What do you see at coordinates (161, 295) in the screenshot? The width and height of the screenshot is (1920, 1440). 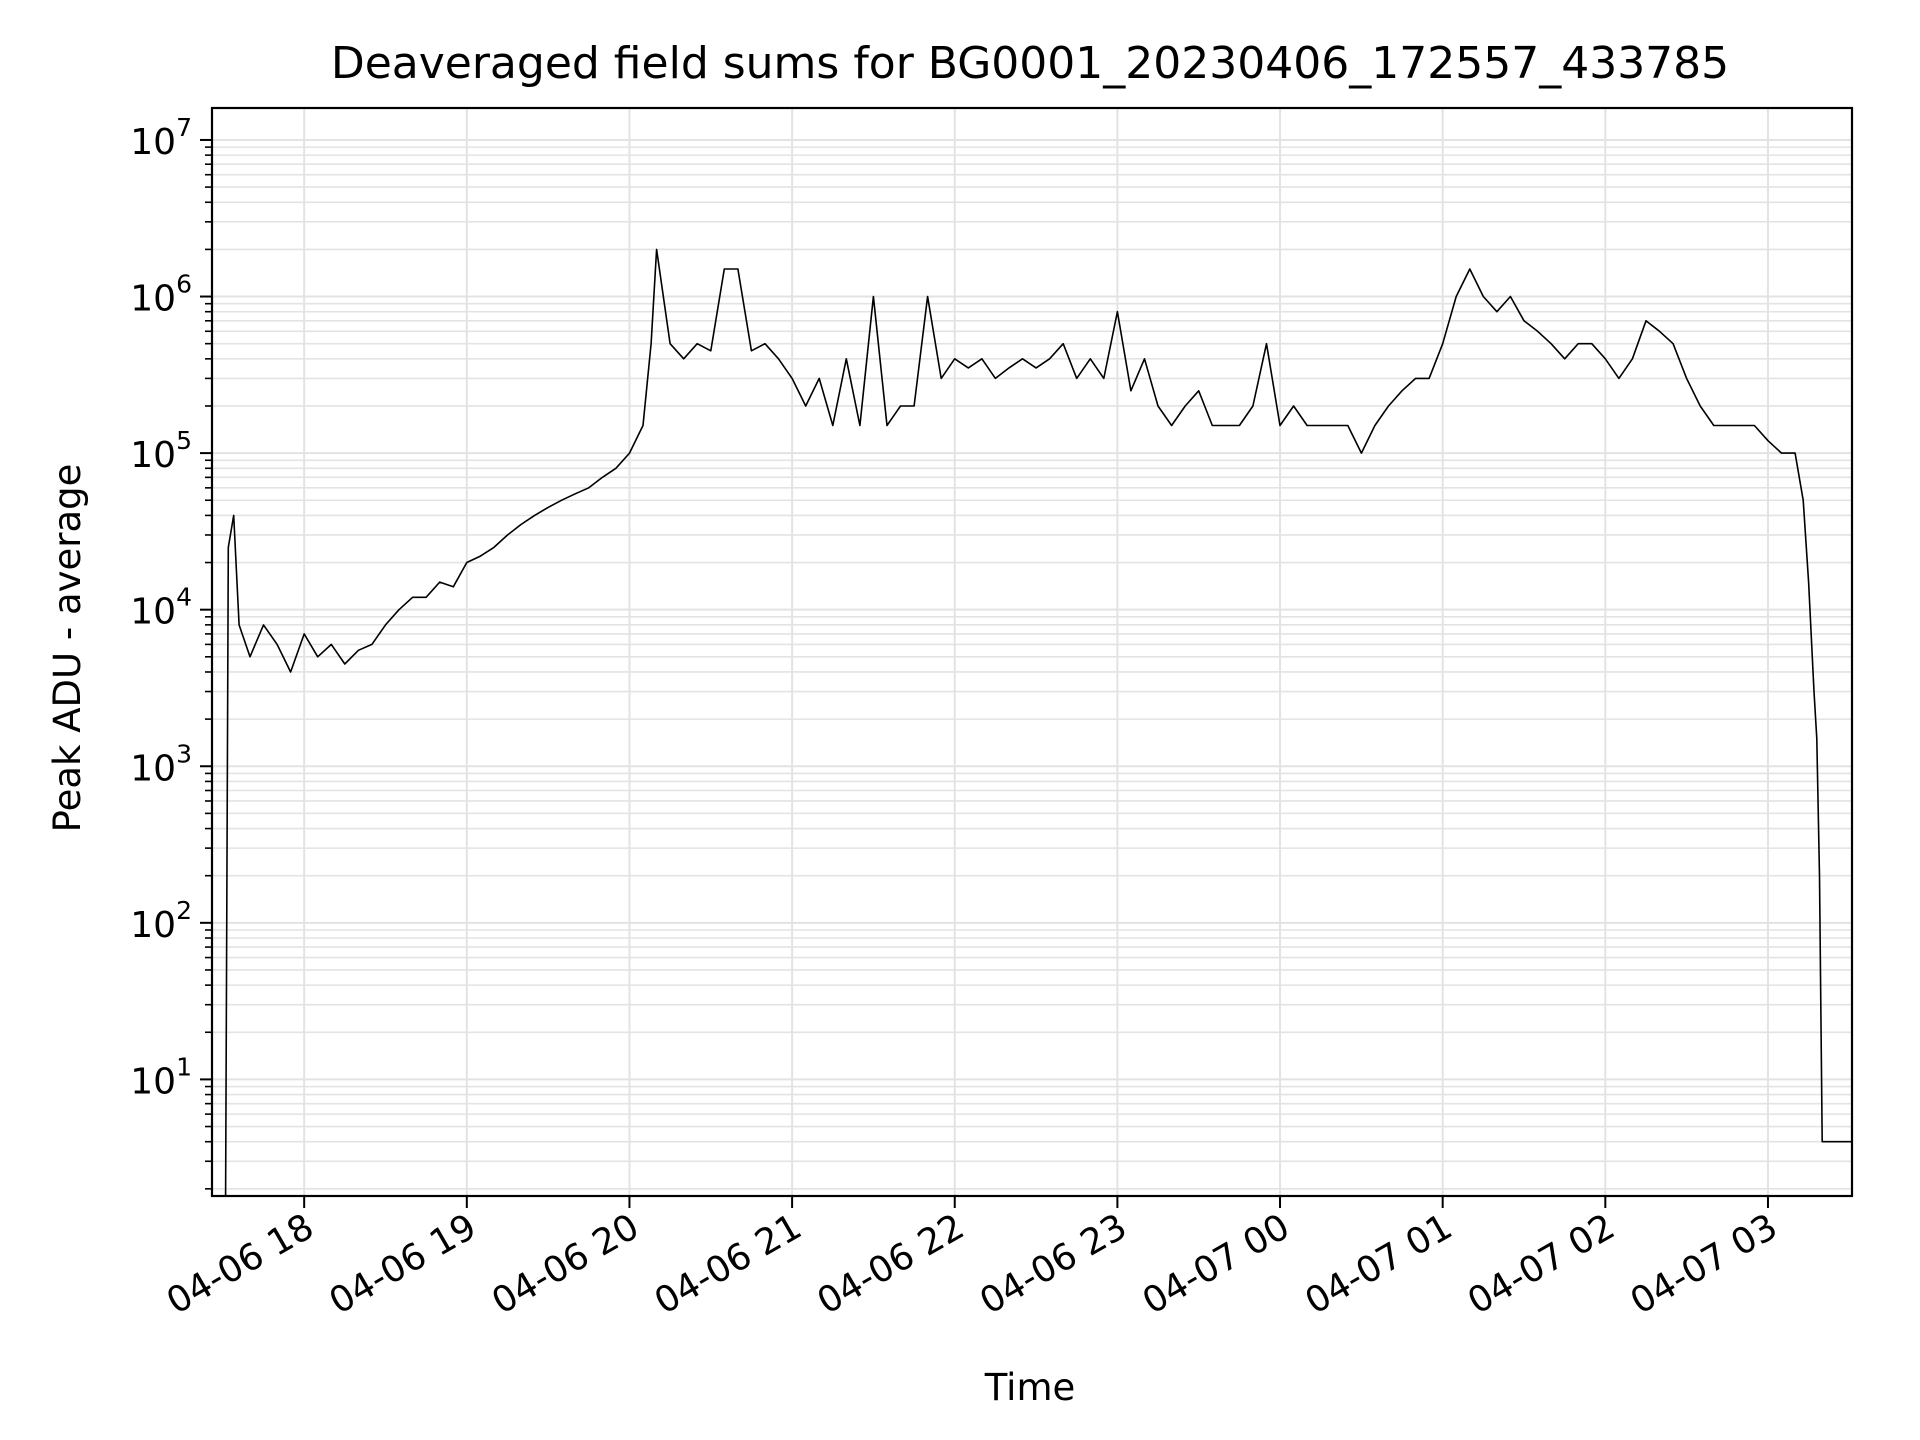 I see `y-tick-label: 10⁶` at bounding box center [161, 295].